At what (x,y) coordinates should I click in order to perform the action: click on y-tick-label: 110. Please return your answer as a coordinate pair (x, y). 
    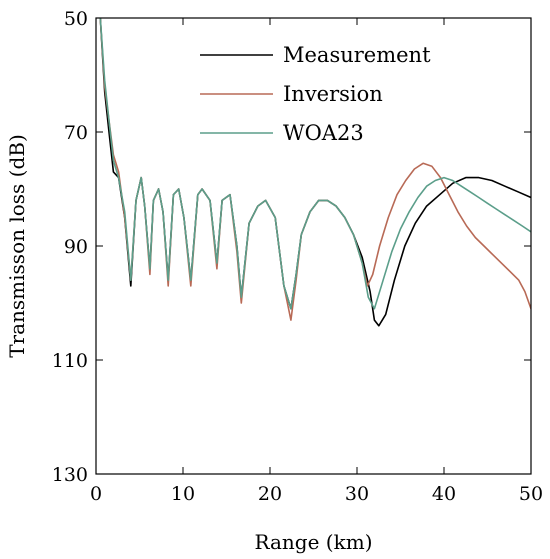
    Looking at the image, I should click on (70, 361).